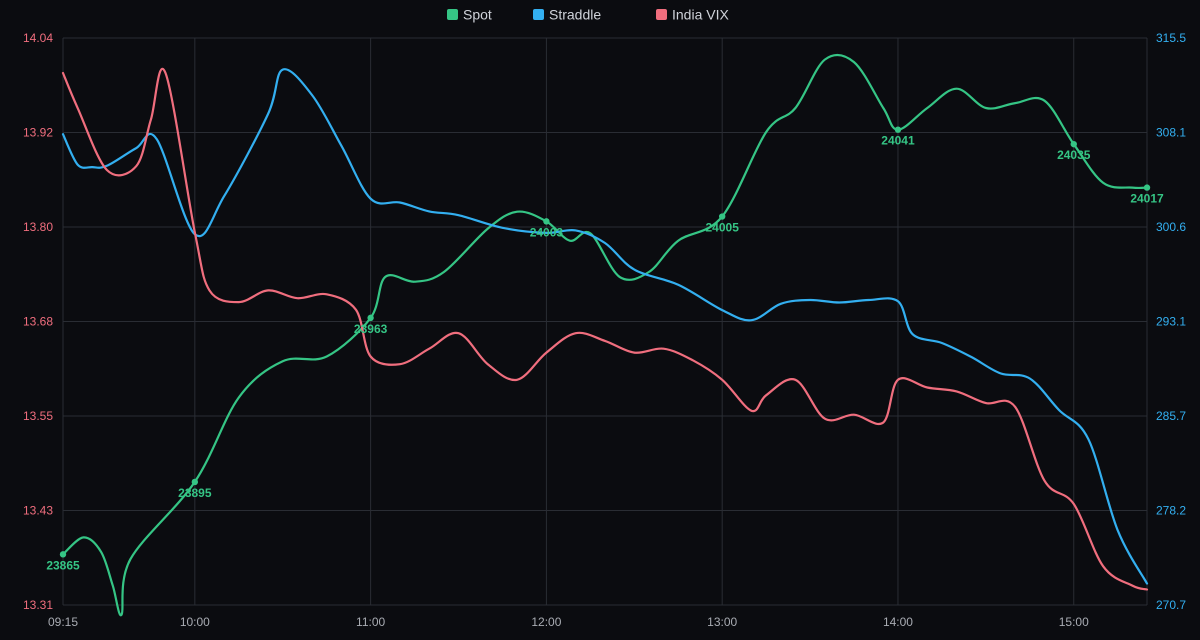  What do you see at coordinates (538, 14) in the screenshot?
I see `legend-swatch-straddle` at bounding box center [538, 14].